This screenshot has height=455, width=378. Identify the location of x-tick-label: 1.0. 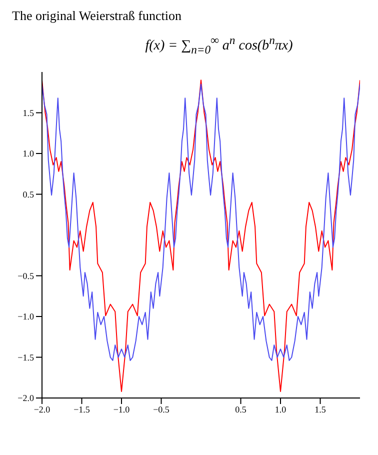
(280, 409).